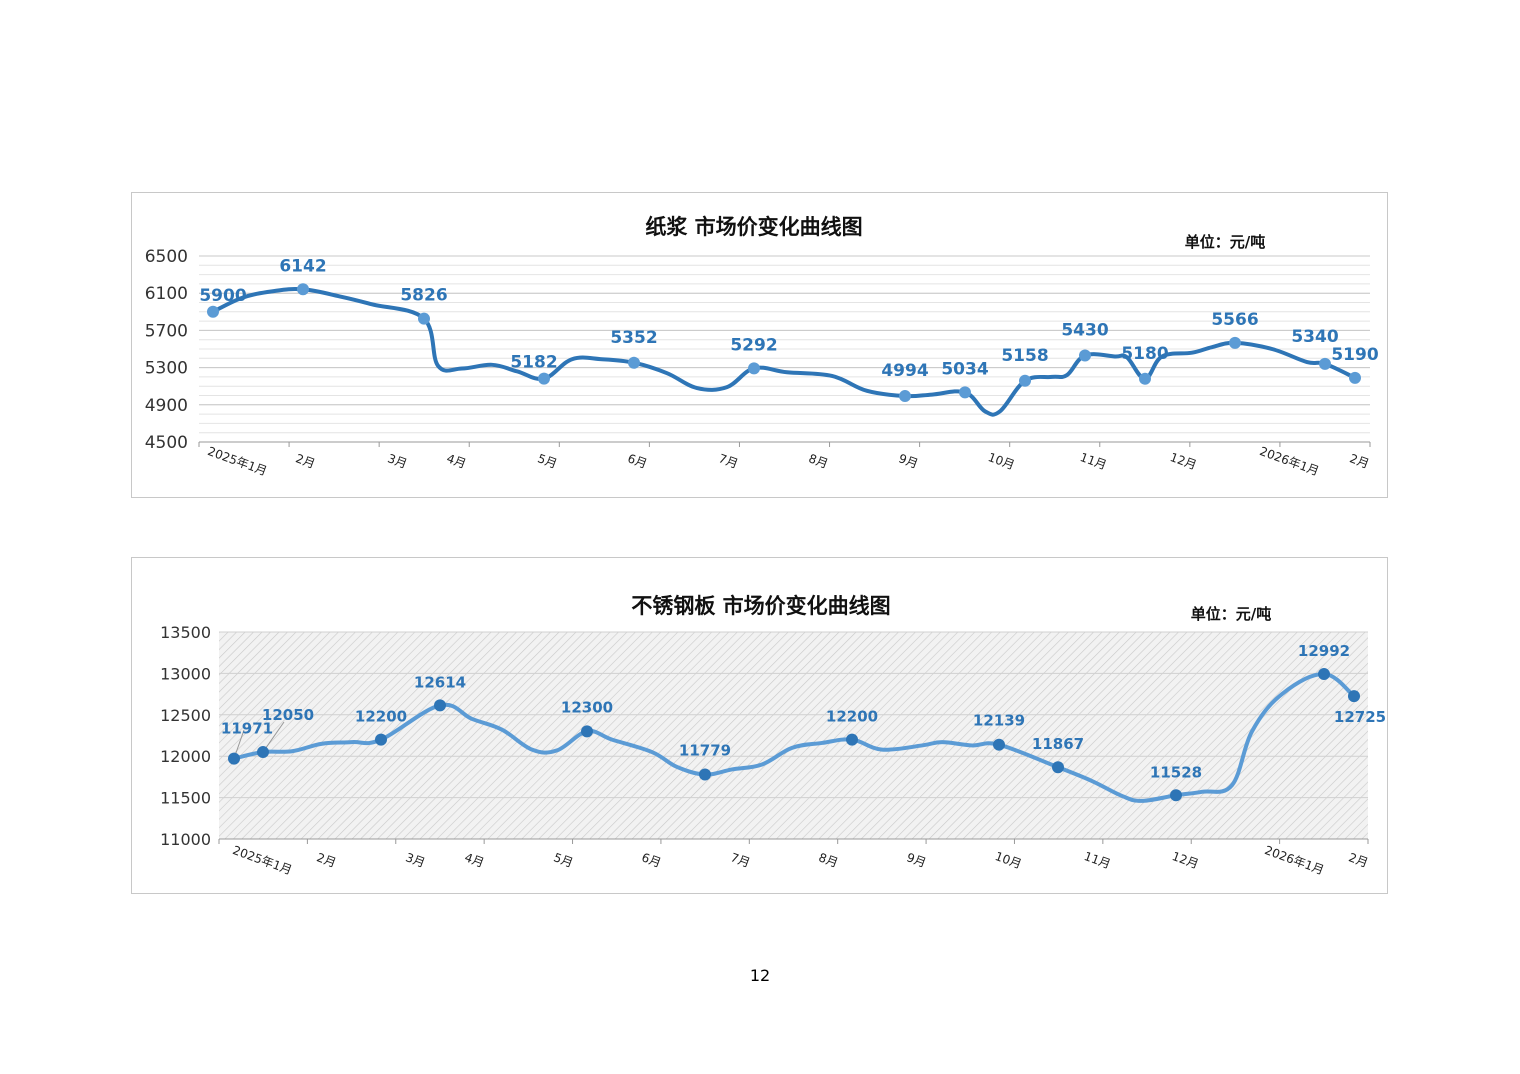 The height and width of the screenshot is (1074, 1520). I want to click on data-label: 5292, so click(753, 345).